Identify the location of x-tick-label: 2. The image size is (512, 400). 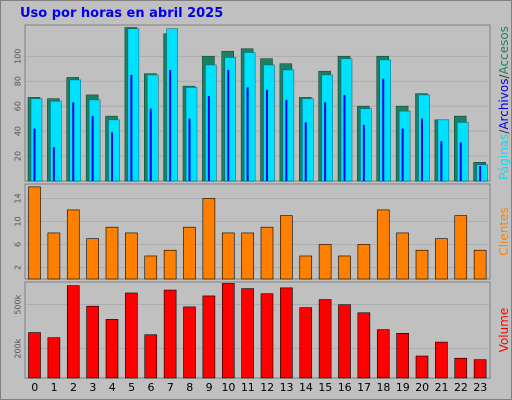
(73, 387).